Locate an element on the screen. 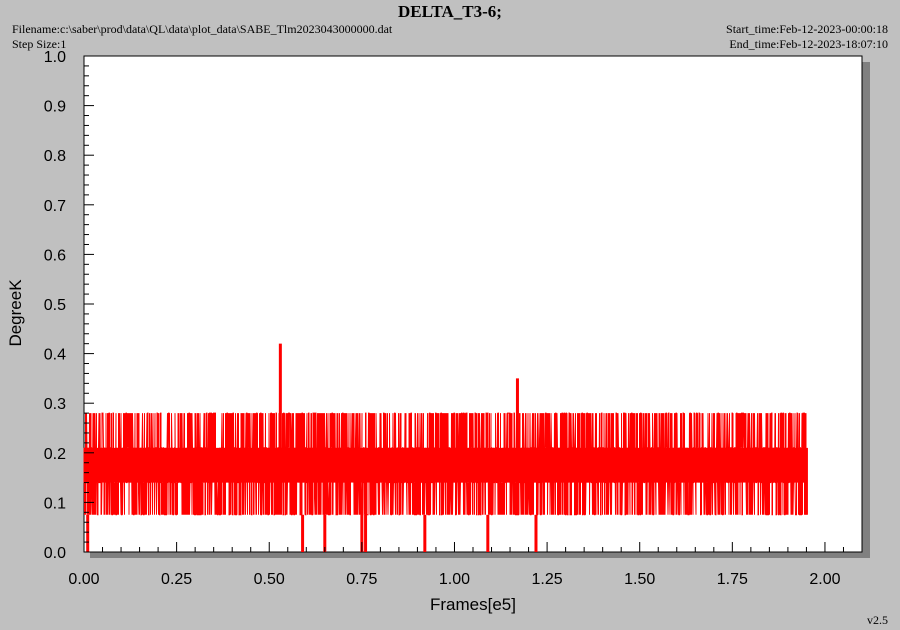 The height and width of the screenshot is (630, 900). x-tick-label: 1.25 is located at coordinates (547, 579).